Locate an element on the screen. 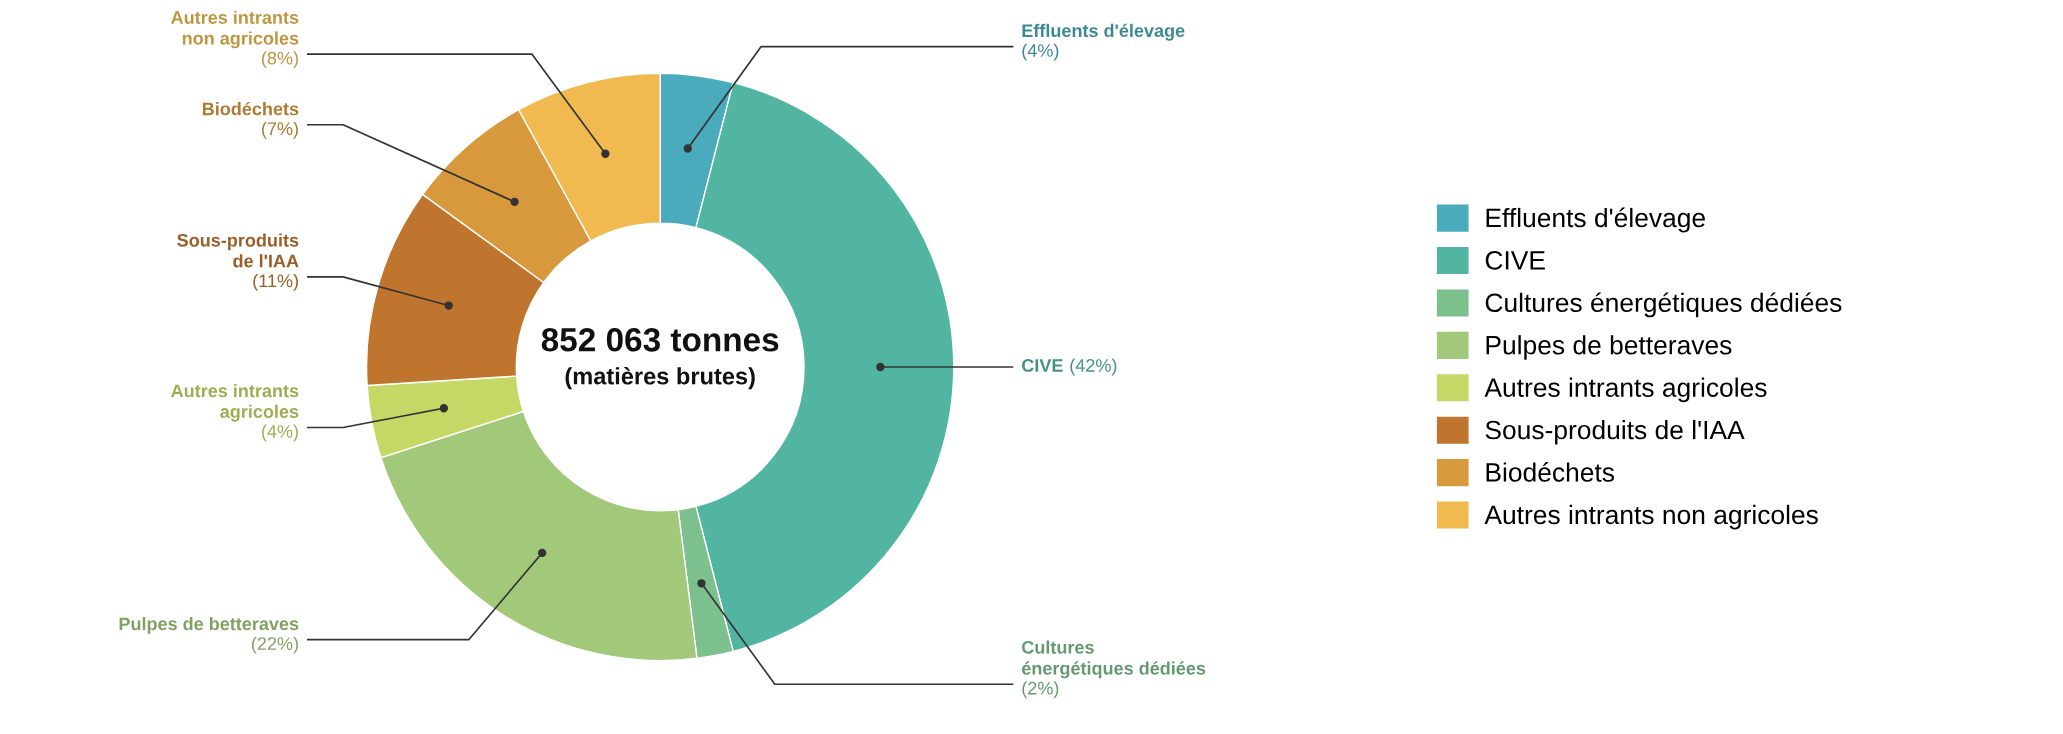 This screenshot has height=734, width=2063. slice-label: Autres intrants agricoles is located at coordinates (235, 402).